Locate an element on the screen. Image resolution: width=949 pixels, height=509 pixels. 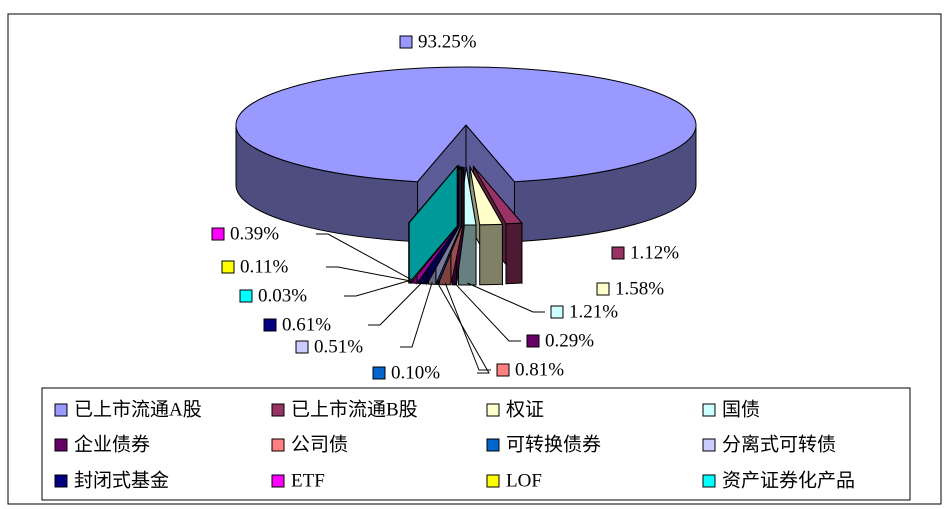
legend-label: 已上市流通A股 is located at coordinates (138, 409).